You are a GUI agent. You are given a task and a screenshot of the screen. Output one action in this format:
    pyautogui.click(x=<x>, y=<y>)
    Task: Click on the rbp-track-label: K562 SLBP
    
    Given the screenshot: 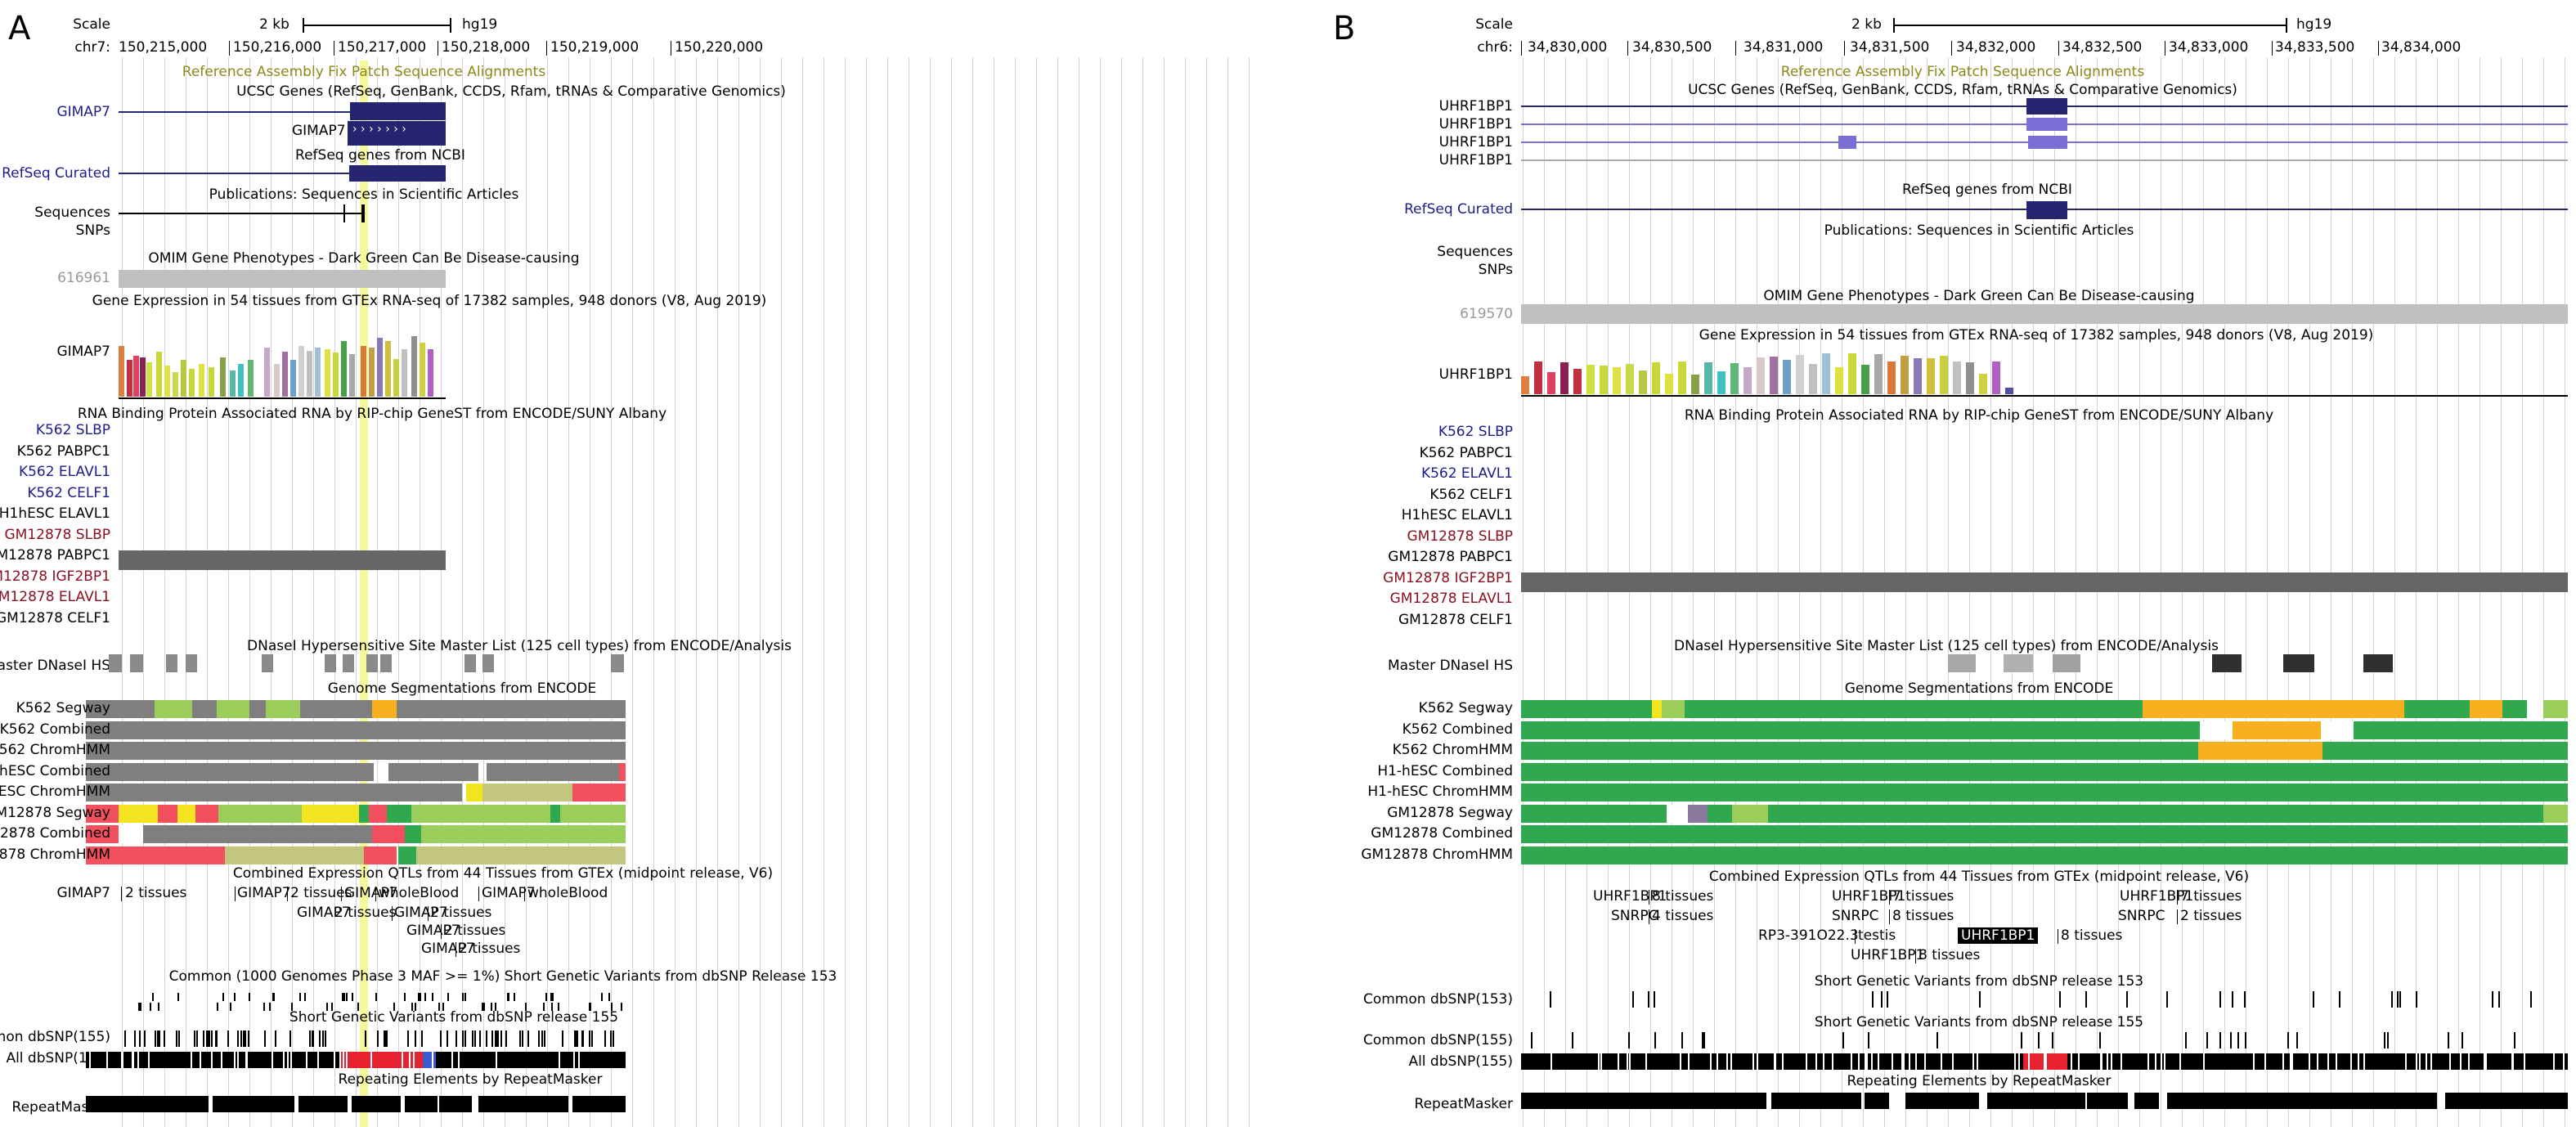 What is the action you would take?
    pyautogui.click(x=72, y=430)
    